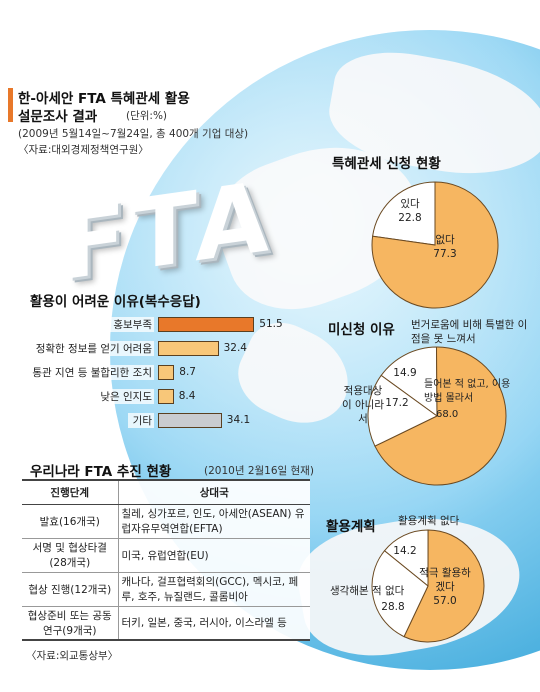 Image resolution: width=540 pixels, height=692 pixels. I want to click on bar-chart-title: 활용이 어려운 이유(복수응답), so click(115, 302).